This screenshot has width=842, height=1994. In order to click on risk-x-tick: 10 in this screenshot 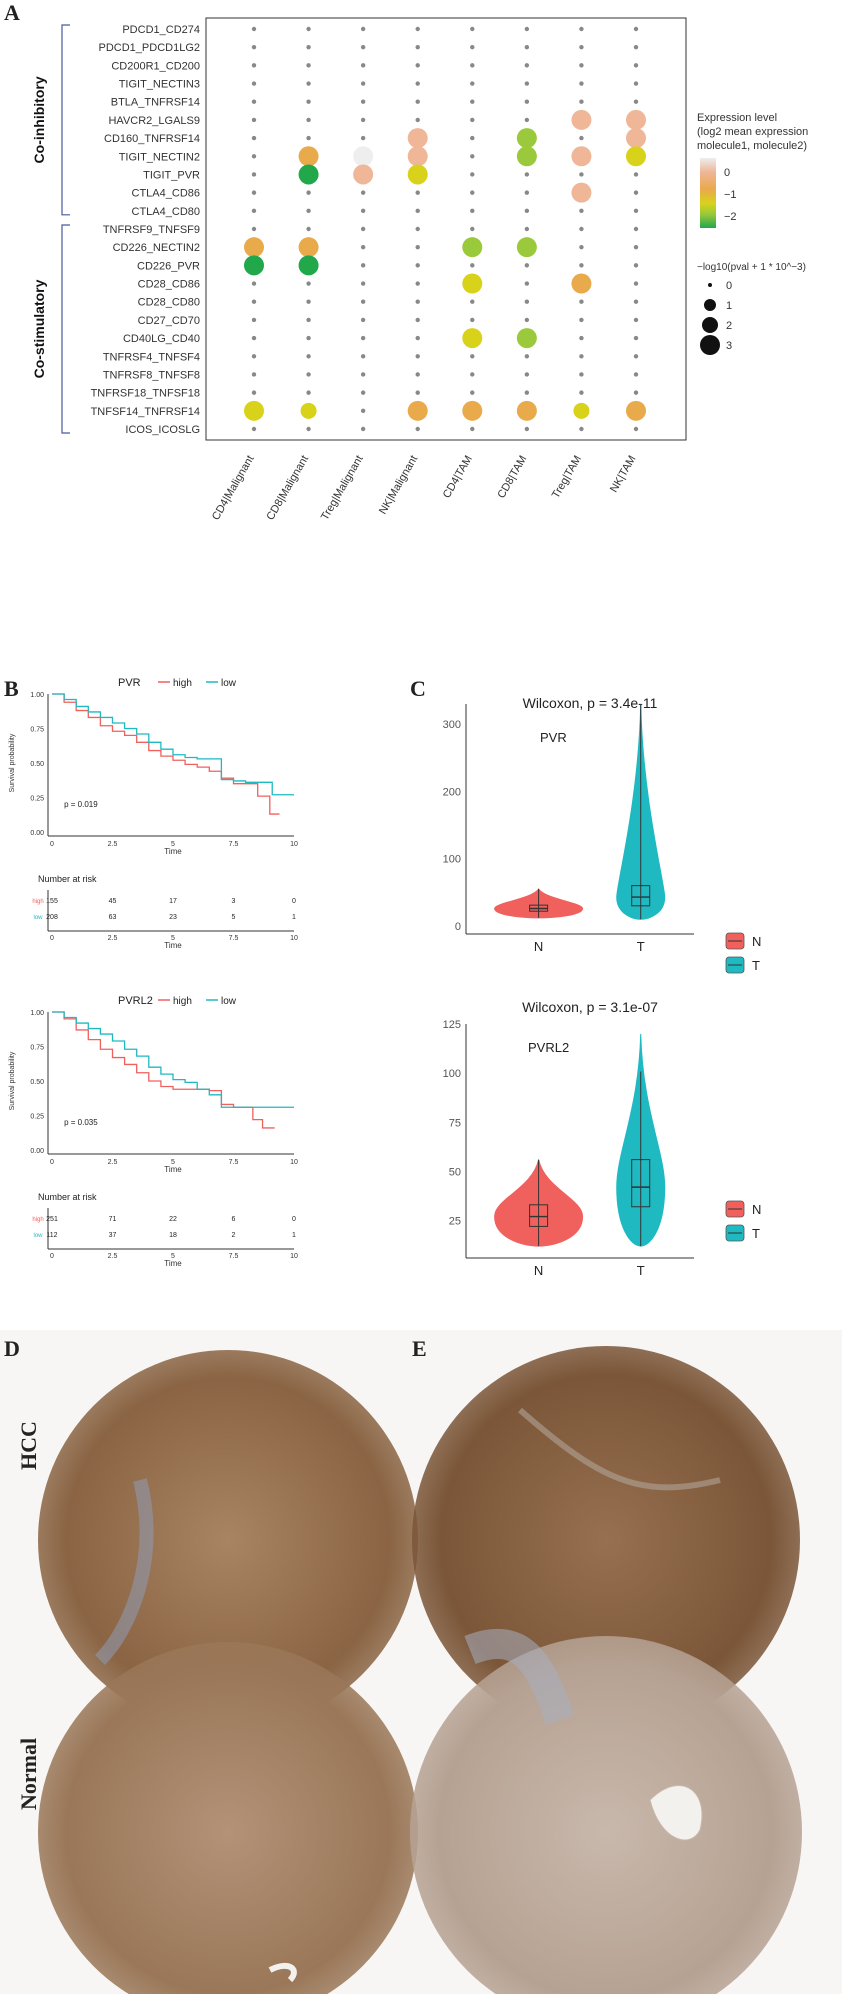, I will do `click(294, 1256)`.